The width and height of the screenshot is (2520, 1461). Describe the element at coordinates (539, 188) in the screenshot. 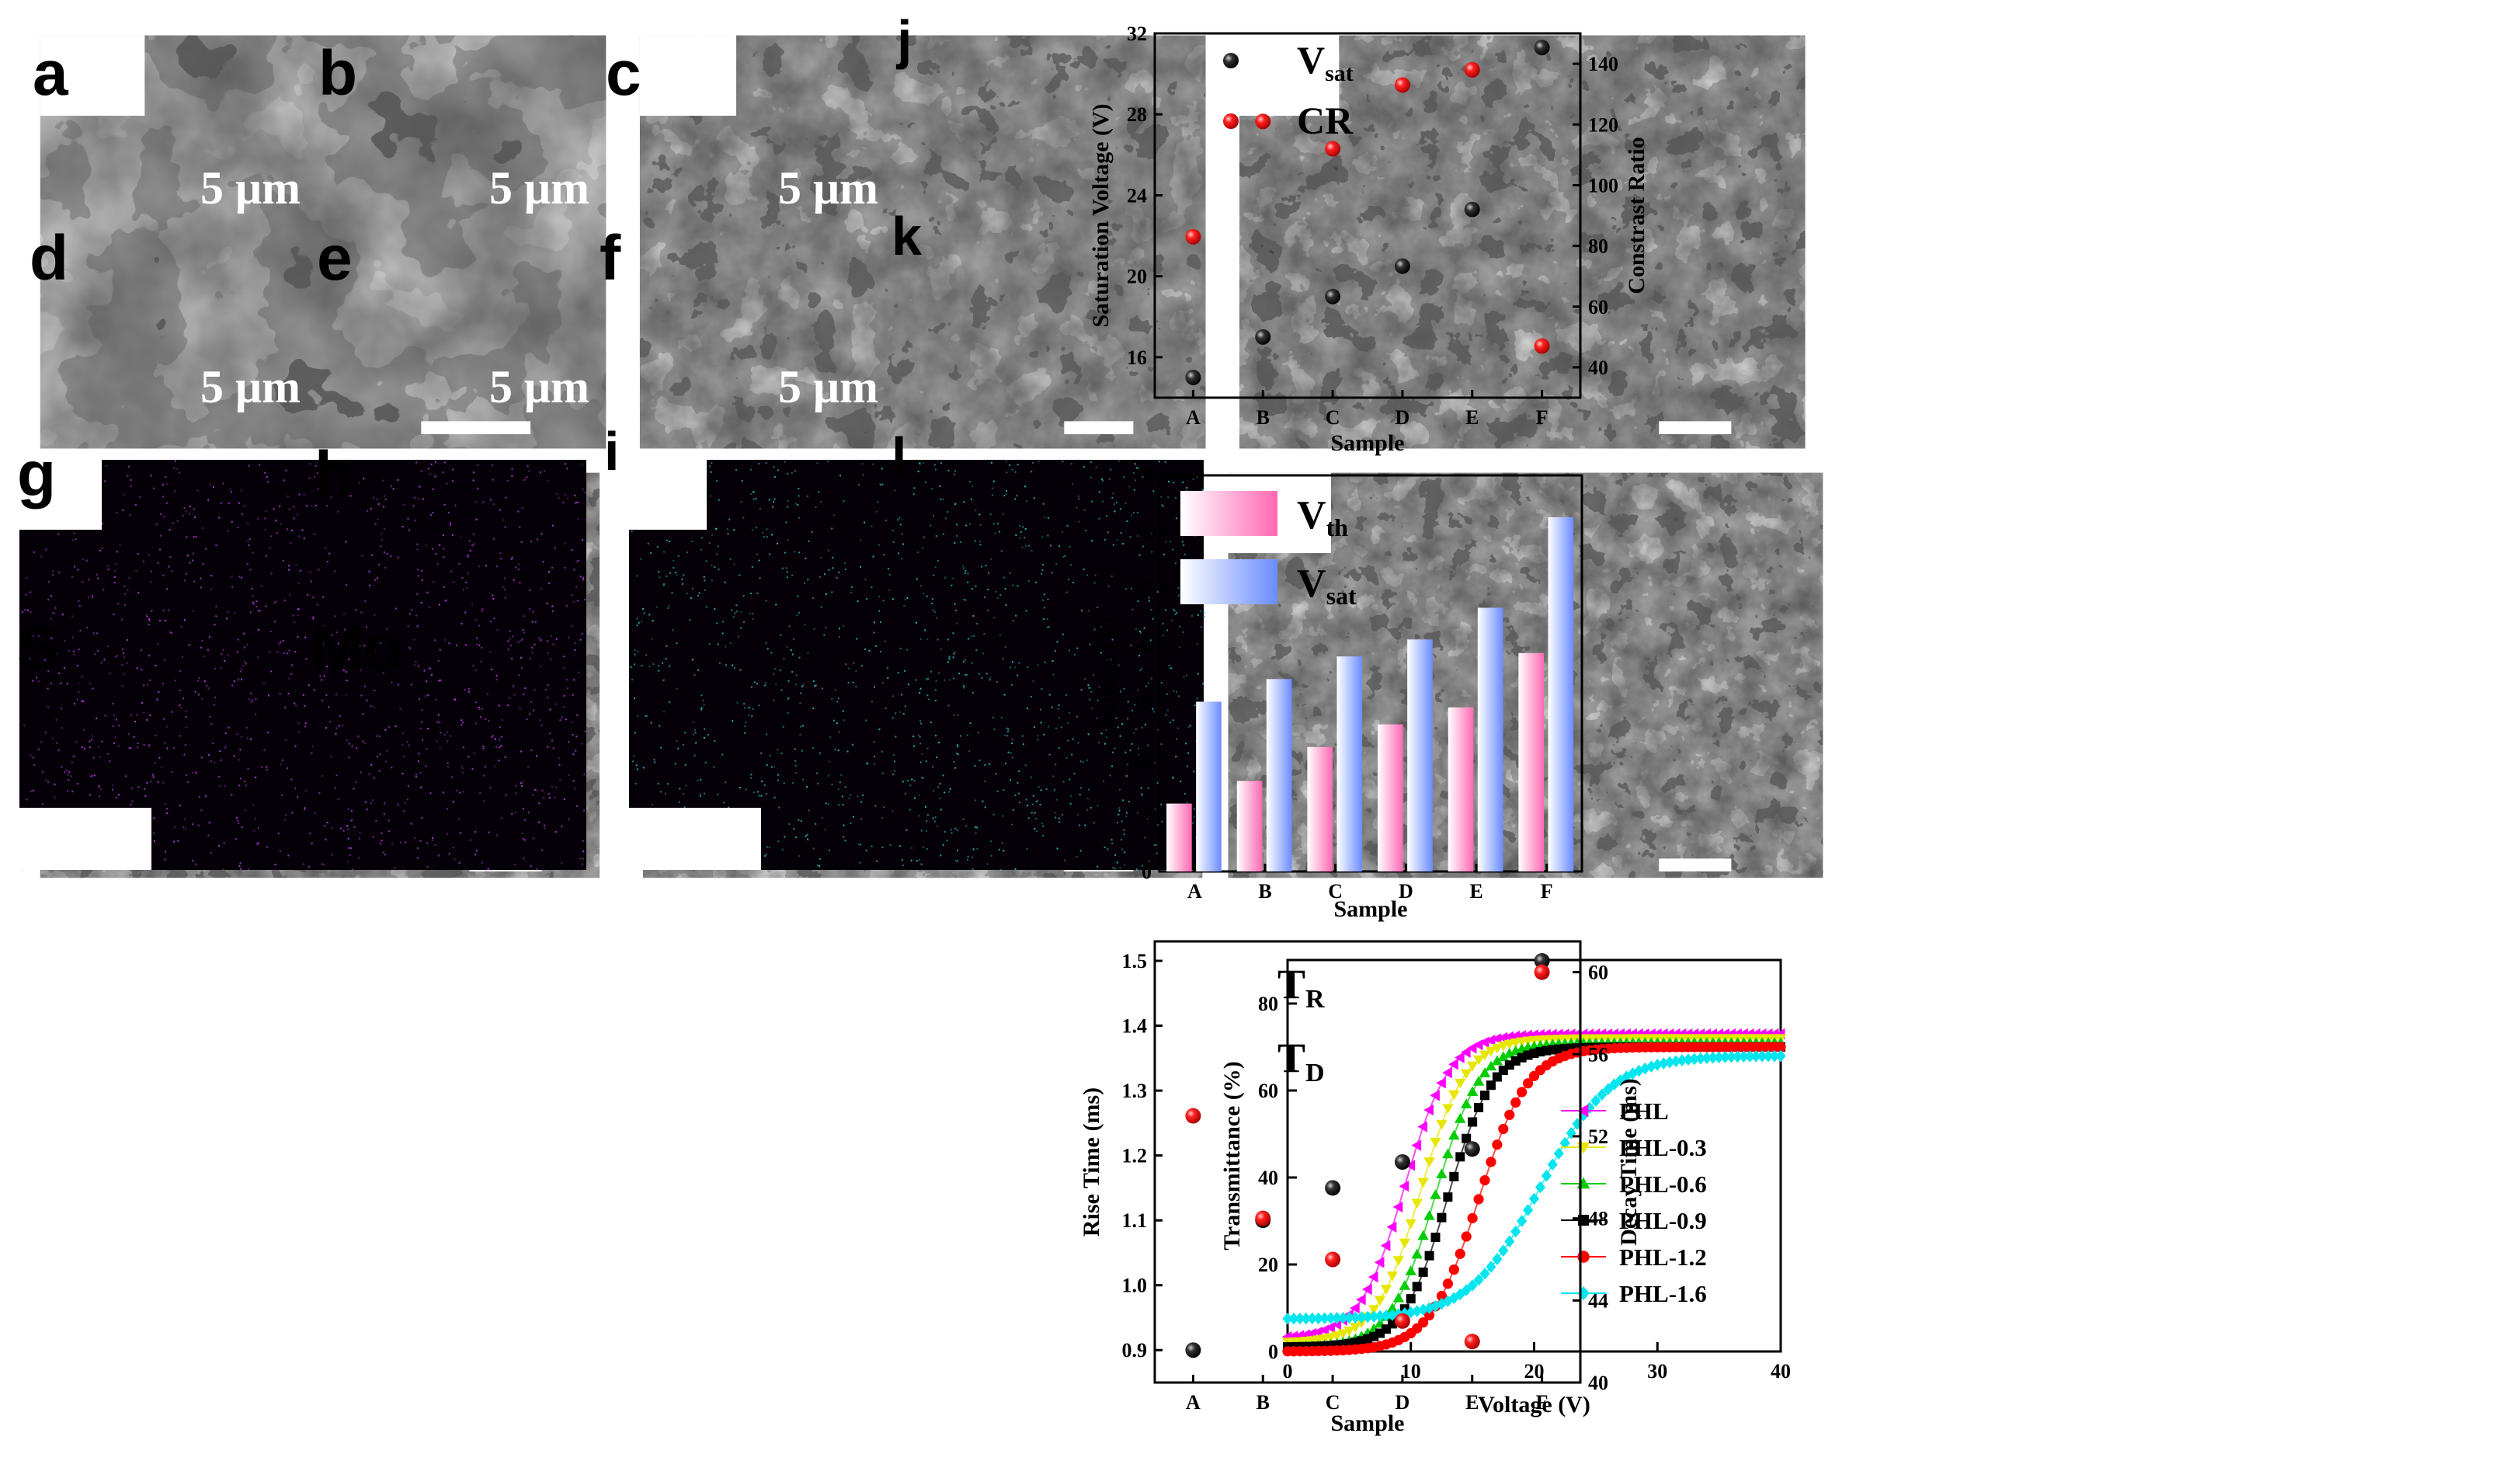

I see `scalebar-label-b: 5 μm` at that location.